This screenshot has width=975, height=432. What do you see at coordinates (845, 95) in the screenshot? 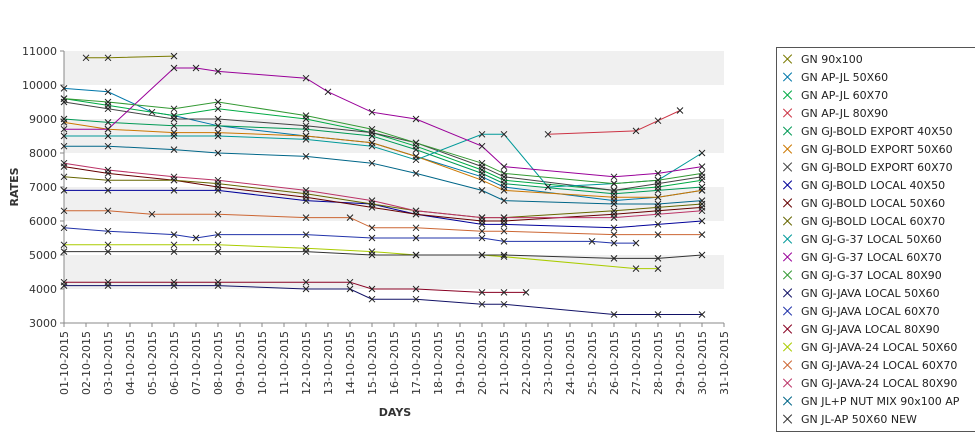
I see `legend-label: GN AP-JL 60X70` at bounding box center [845, 95].